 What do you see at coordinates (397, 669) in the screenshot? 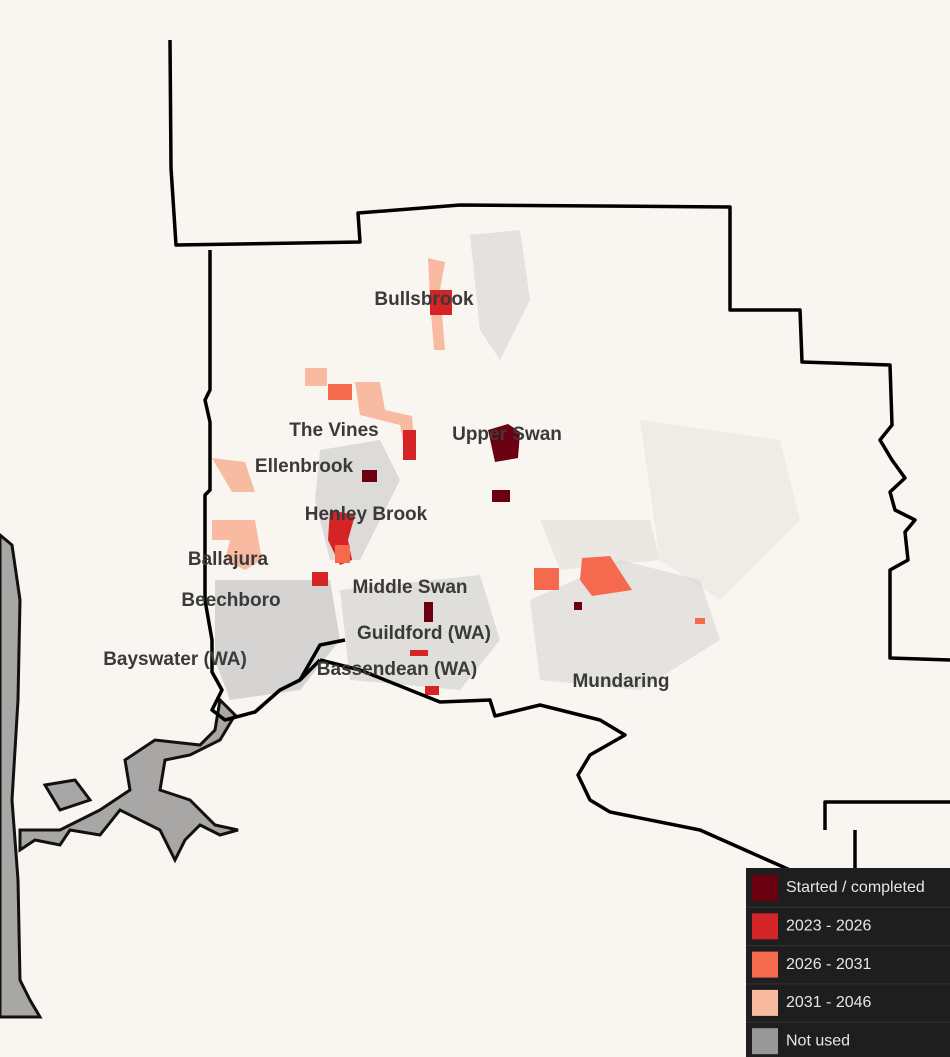
I see `place-label: Bassendean (WA)` at bounding box center [397, 669].